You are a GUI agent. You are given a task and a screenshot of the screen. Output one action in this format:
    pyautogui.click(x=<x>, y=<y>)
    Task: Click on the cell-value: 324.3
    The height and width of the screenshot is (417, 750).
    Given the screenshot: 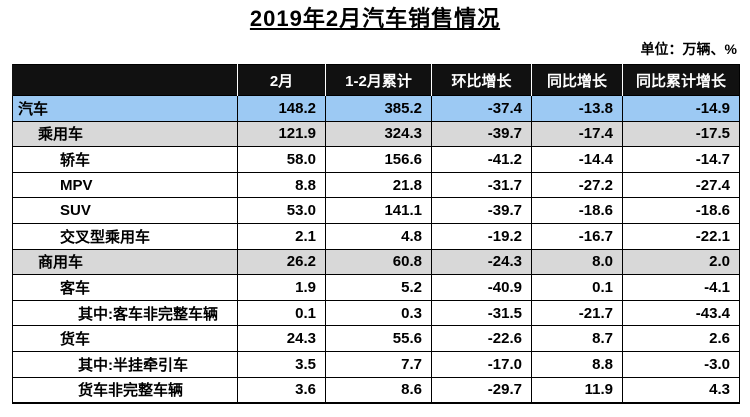 What is the action you would take?
    pyautogui.click(x=378, y=134)
    